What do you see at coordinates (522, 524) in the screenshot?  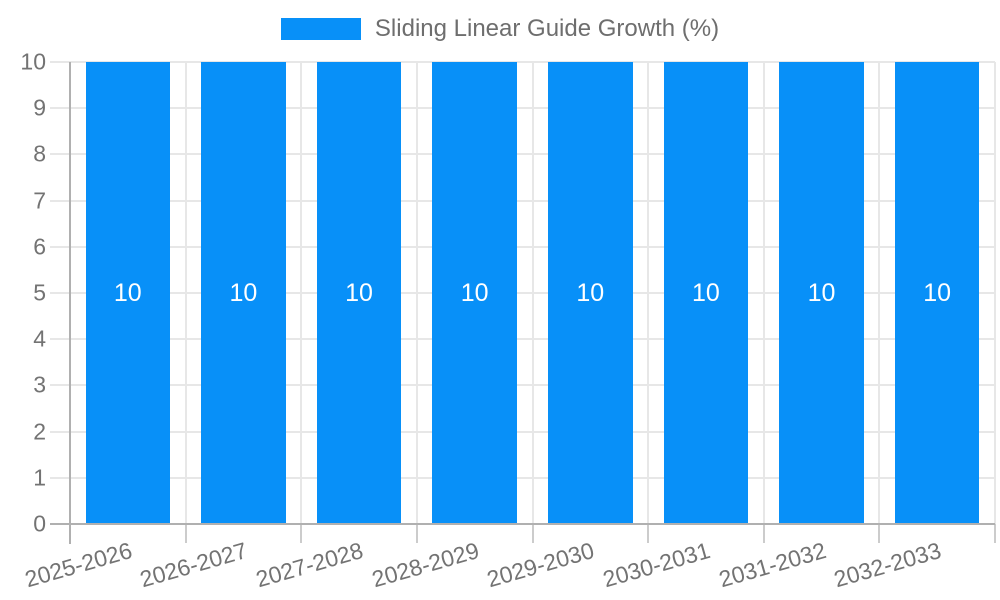 I see `x-axis-line` at bounding box center [522, 524].